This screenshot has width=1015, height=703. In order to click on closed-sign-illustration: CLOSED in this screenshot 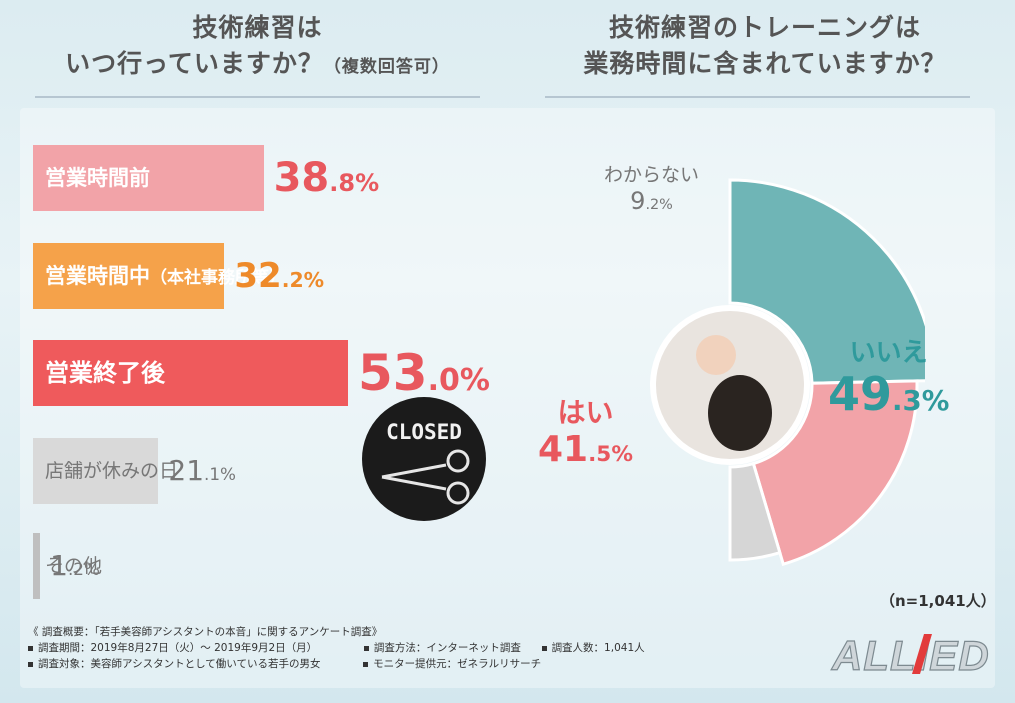, I will do `click(424, 459)`.